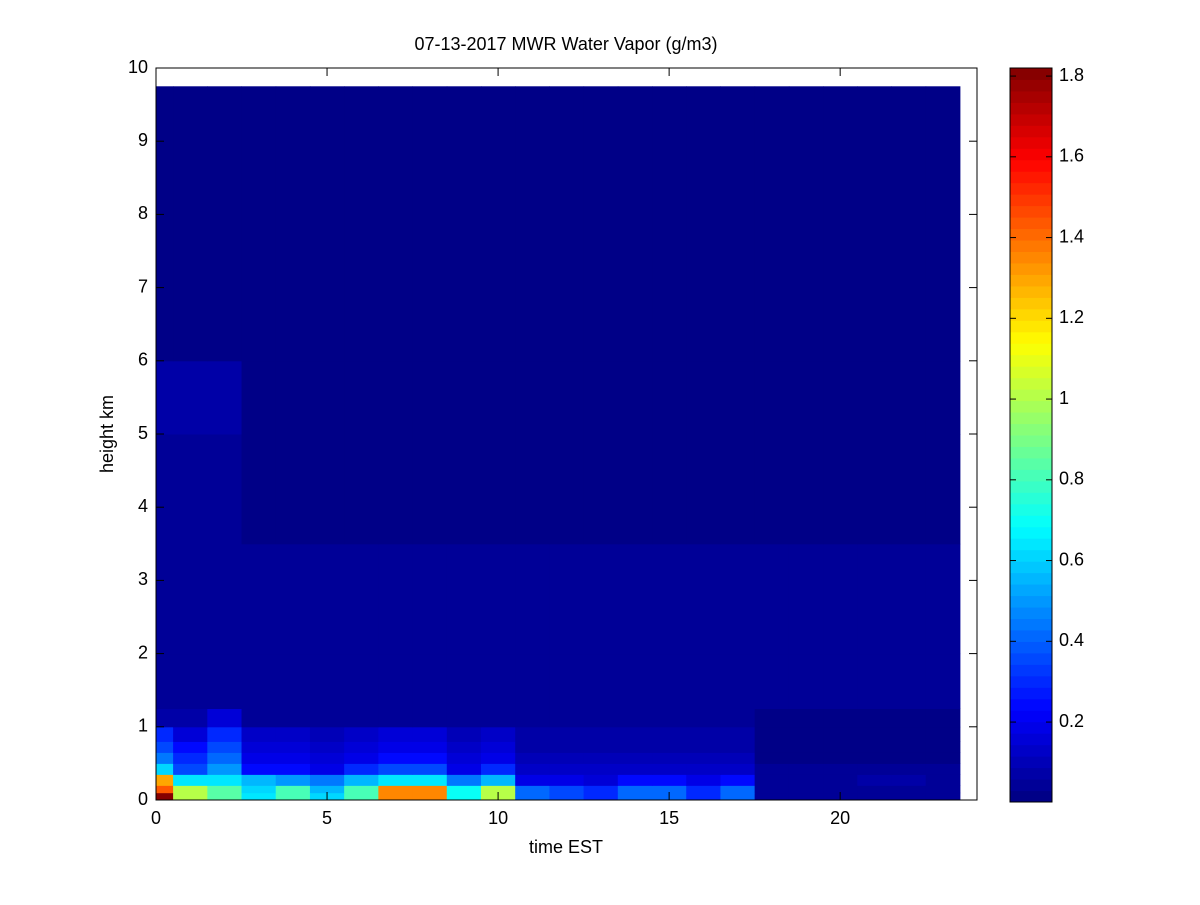 The image size is (1200, 905). I want to click on colorbar-tick-label: 1.6, so click(1071, 156).